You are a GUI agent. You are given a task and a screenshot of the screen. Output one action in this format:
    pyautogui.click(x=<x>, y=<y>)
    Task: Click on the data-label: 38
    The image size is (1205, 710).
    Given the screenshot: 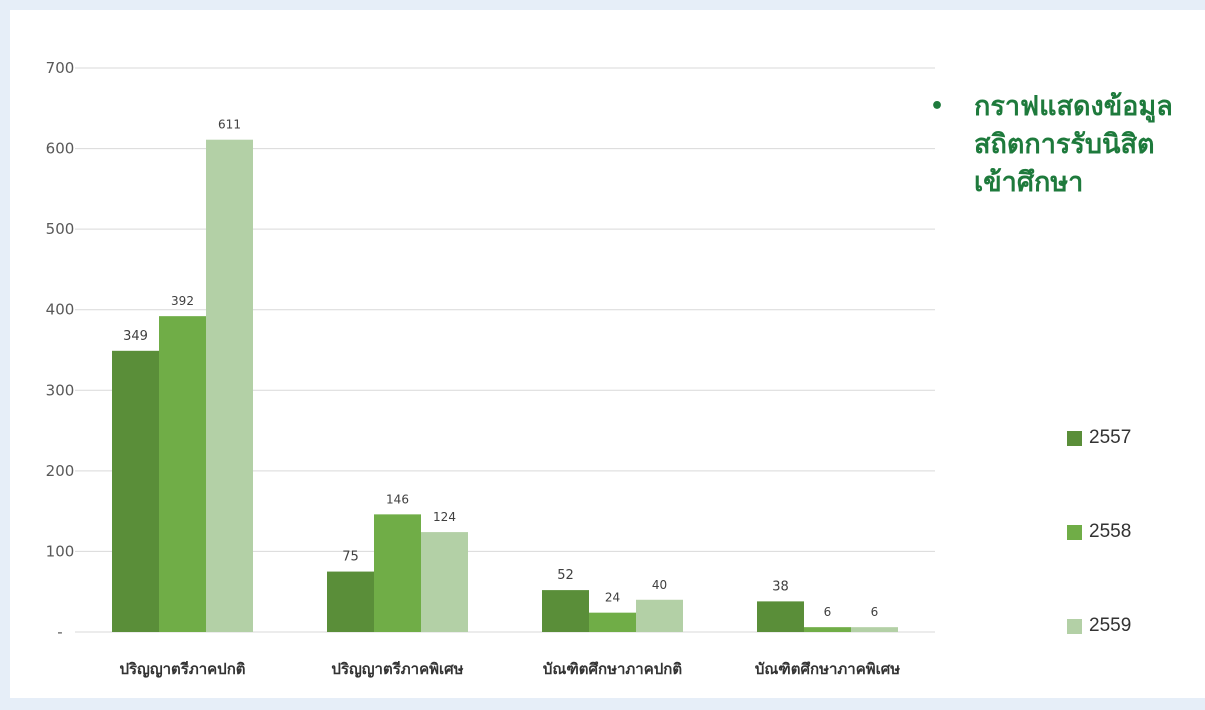 What is the action you would take?
    pyautogui.click(x=780, y=586)
    